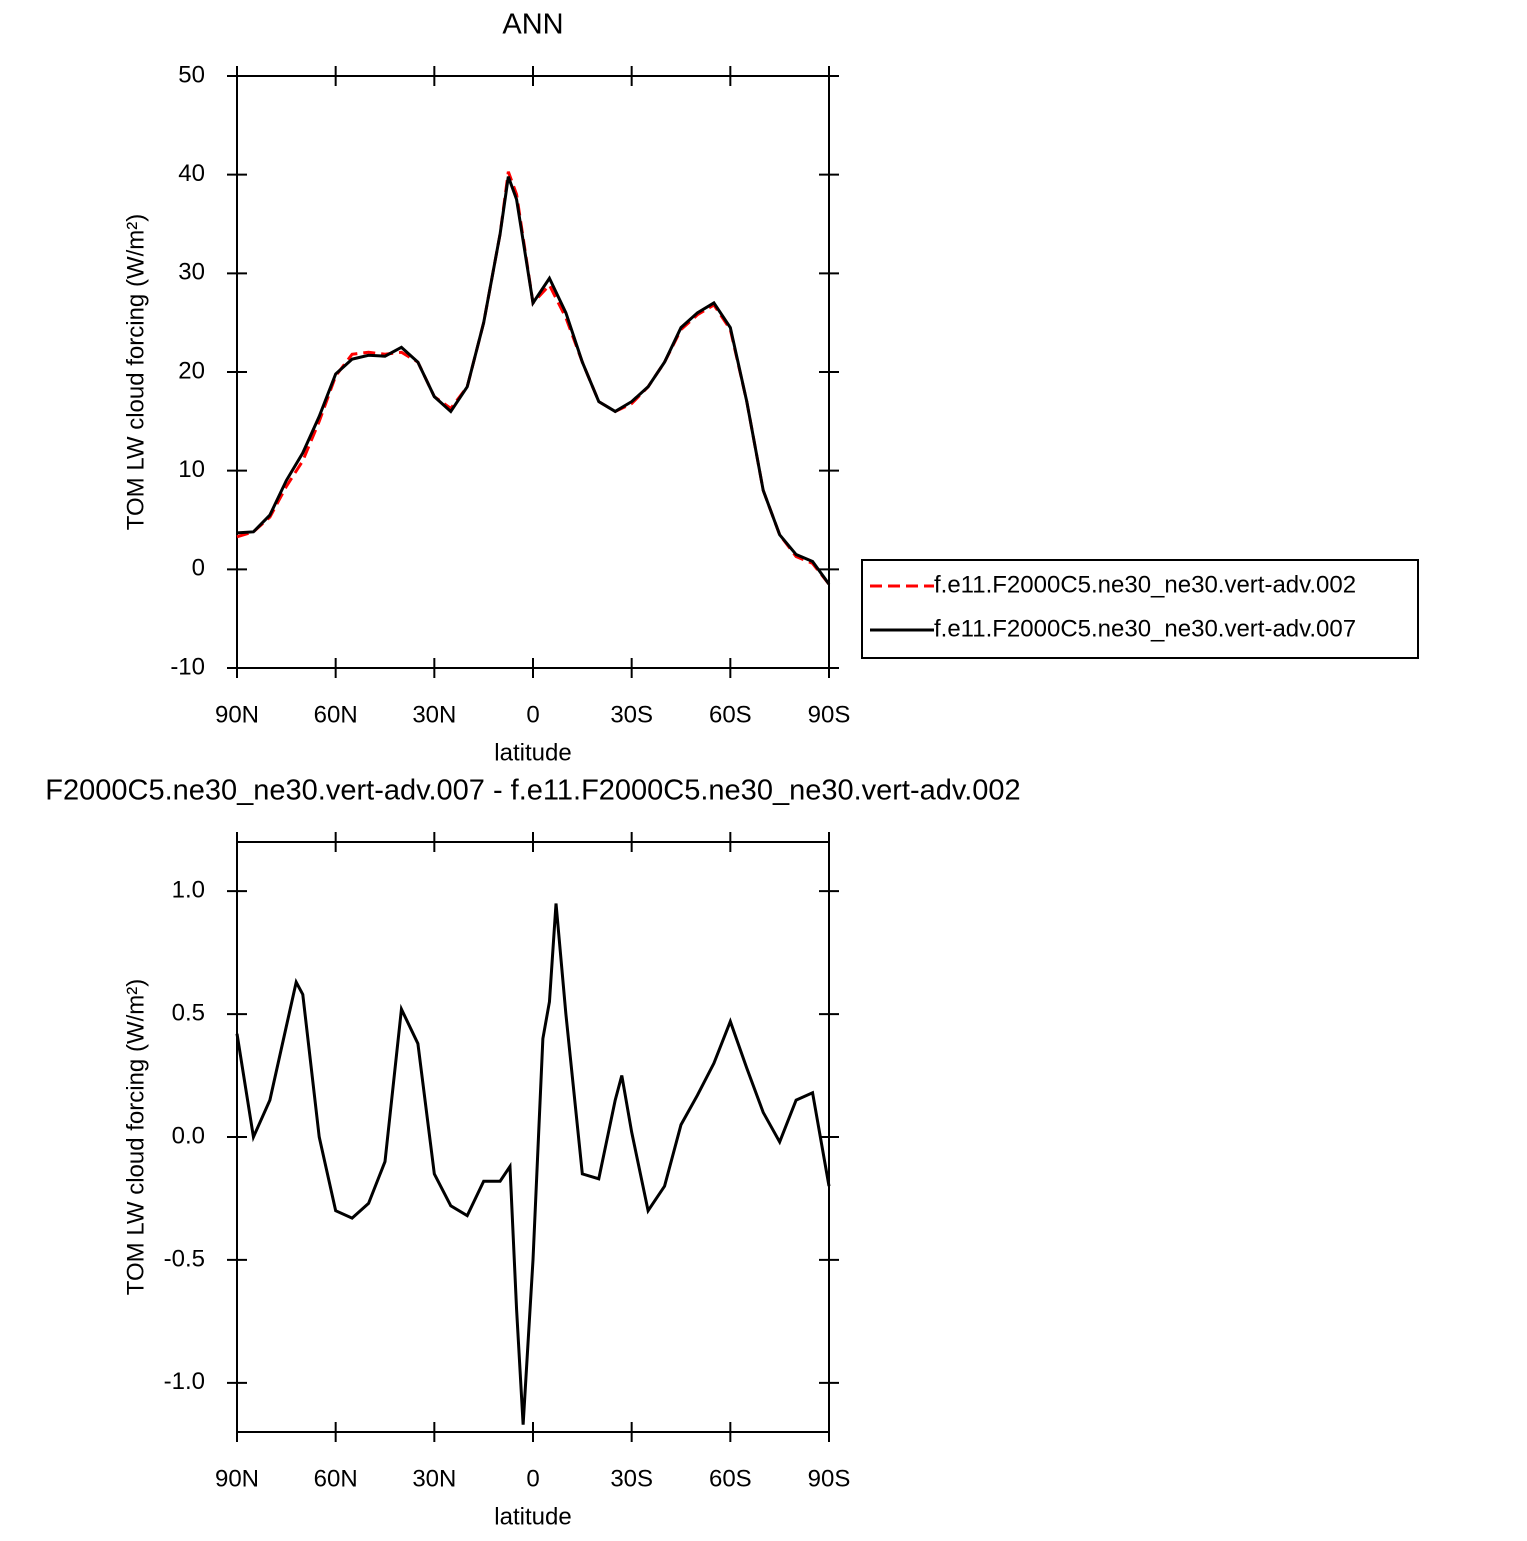  What do you see at coordinates (1140, 609) in the screenshot?
I see `legend-box` at bounding box center [1140, 609].